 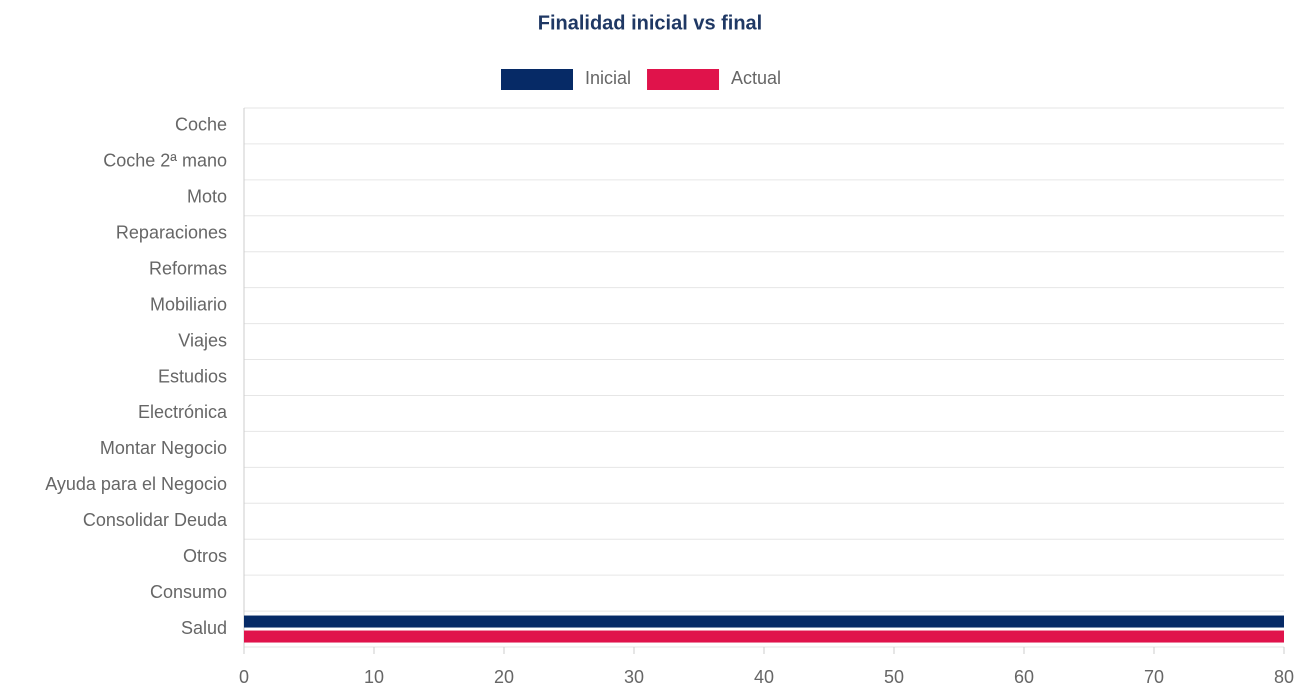 I want to click on y-tick-label: Electrónica, so click(x=183, y=412).